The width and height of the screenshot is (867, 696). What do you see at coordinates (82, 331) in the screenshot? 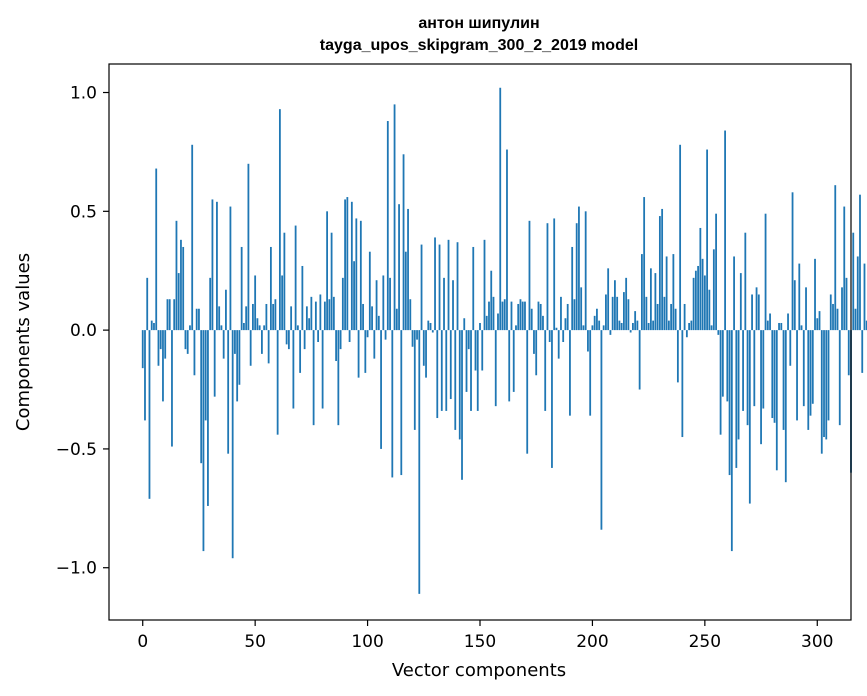
I see `y-axis-ticks: −1.0 −0.5 0.0 0.5 1.0` at bounding box center [82, 331].